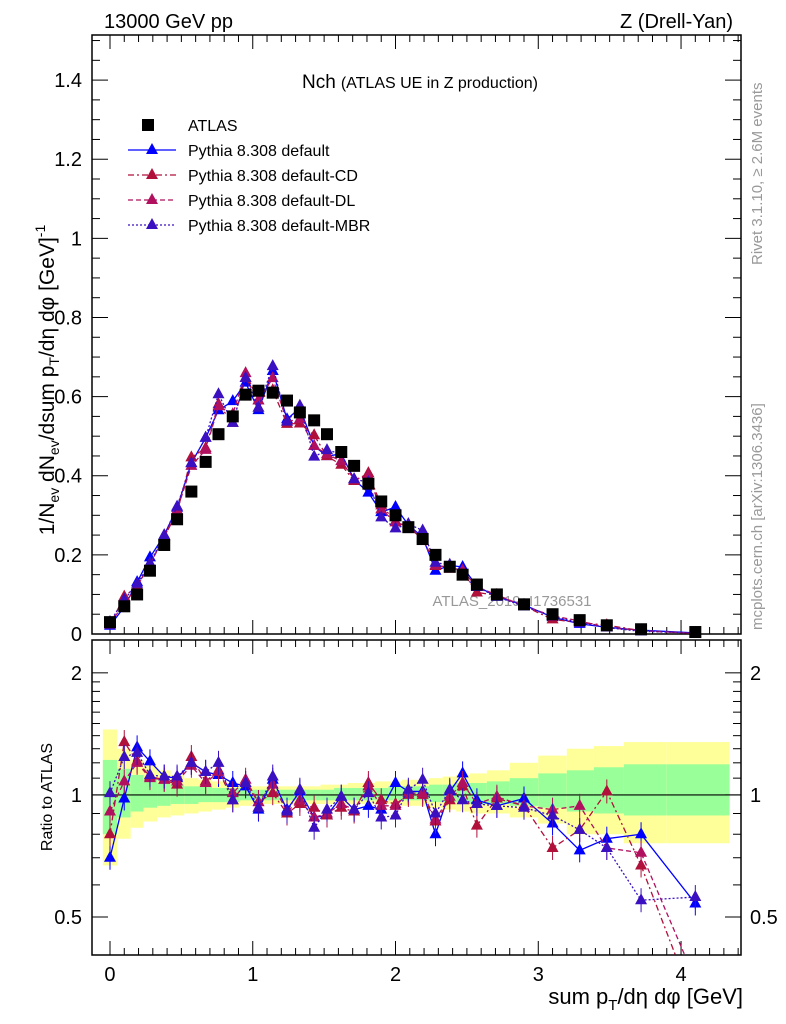 The image size is (786, 1024). What do you see at coordinates (68, 477) in the screenshot?
I see `y-tick-label: 0.4` at bounding box center [68, 477].